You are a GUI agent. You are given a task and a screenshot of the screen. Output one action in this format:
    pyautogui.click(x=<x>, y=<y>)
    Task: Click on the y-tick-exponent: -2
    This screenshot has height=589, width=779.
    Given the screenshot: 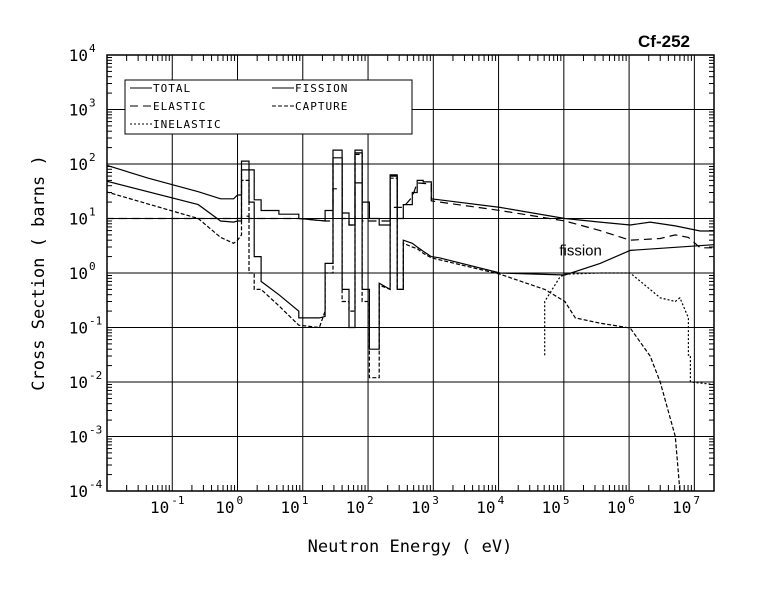 What is the action you would take?
    pyautogui.click(x=95, y=375)
    